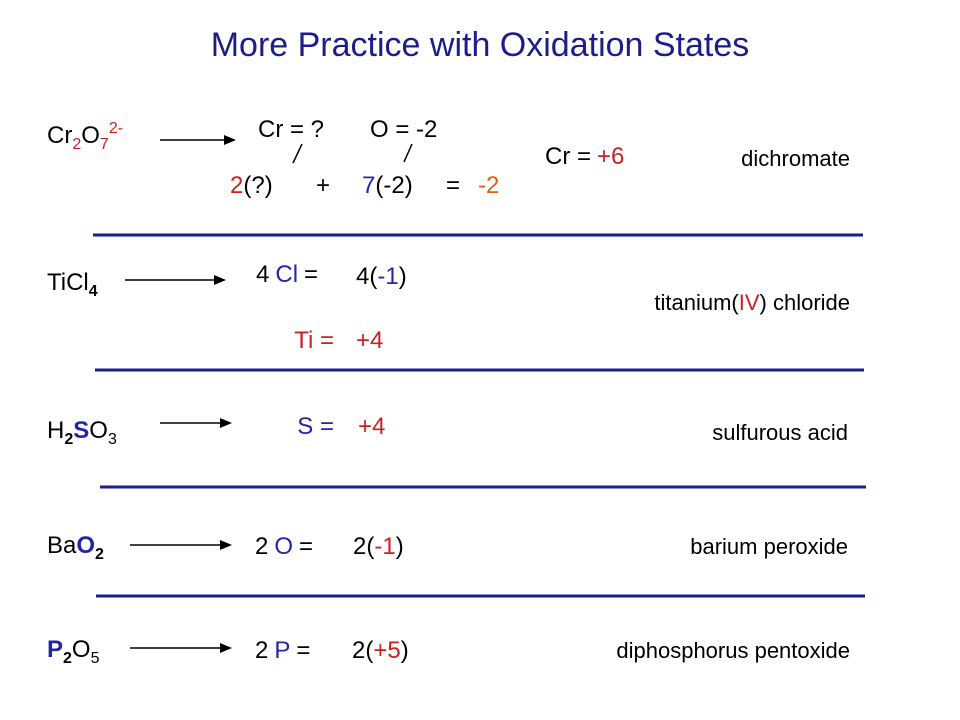  Describe the element at coordinates (795, 158) in the screenshot. I see `compound-name: dichromate` at that location.